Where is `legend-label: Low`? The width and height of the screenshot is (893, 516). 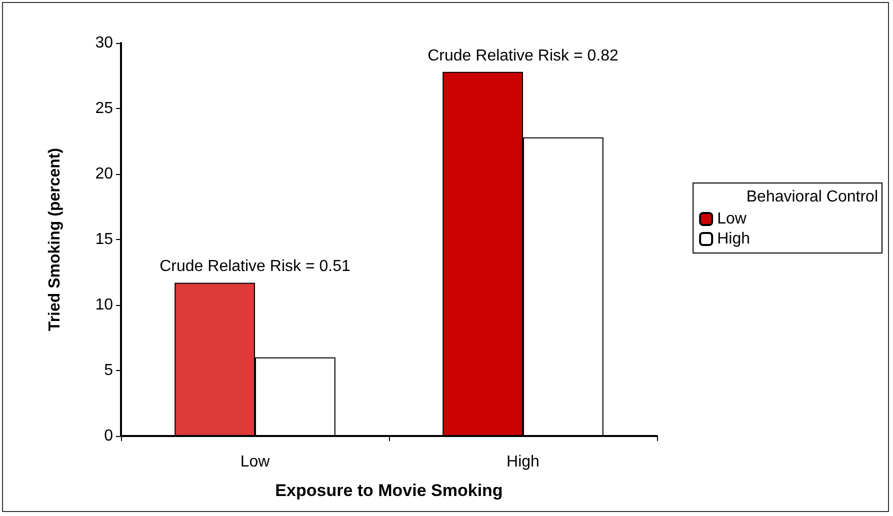 legend-label: Low is located at coordinates (732, 219).